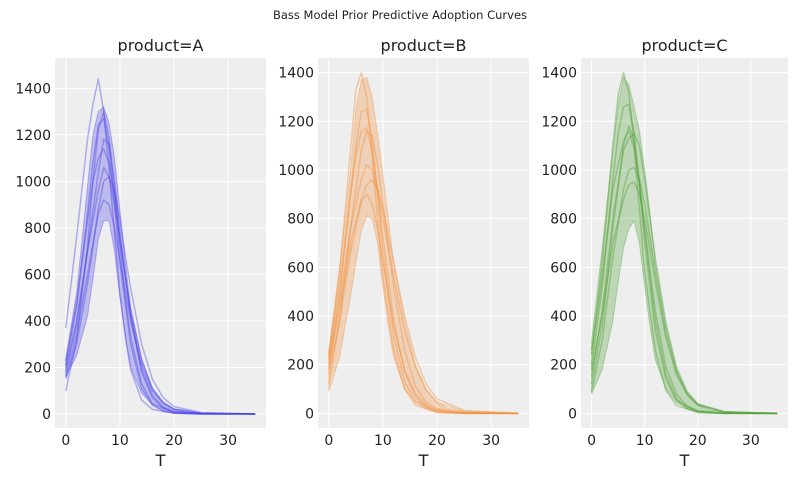  I want to click on subplot-title: product=C, so click(684, 45).